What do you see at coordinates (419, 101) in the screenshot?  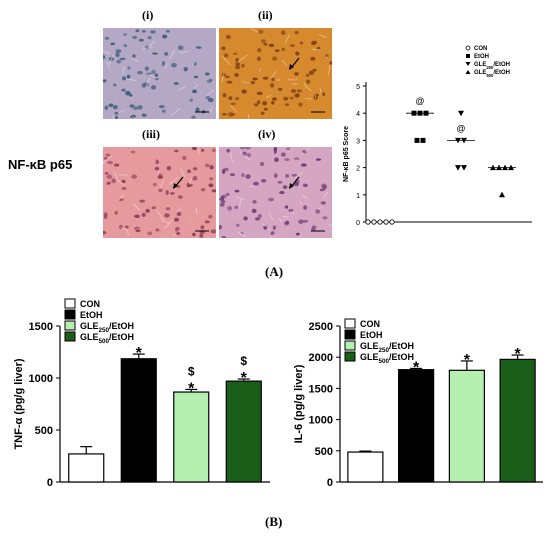 I see `significance-annotation: @` at bounding box center [419, 101].